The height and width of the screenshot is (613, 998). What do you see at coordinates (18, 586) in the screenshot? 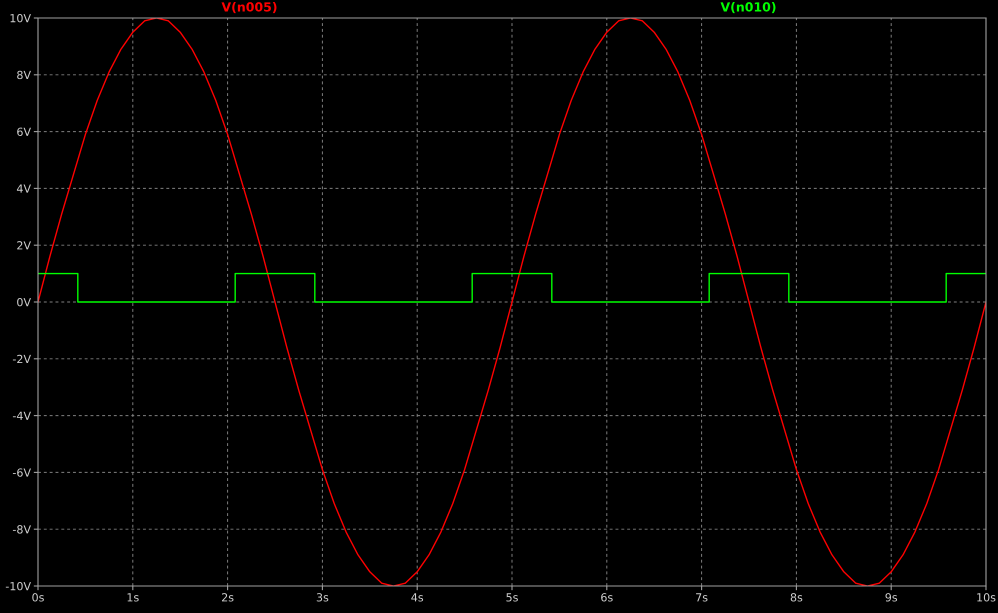
I see `y-tick-label: -10V` at bounding box center [18, 586].